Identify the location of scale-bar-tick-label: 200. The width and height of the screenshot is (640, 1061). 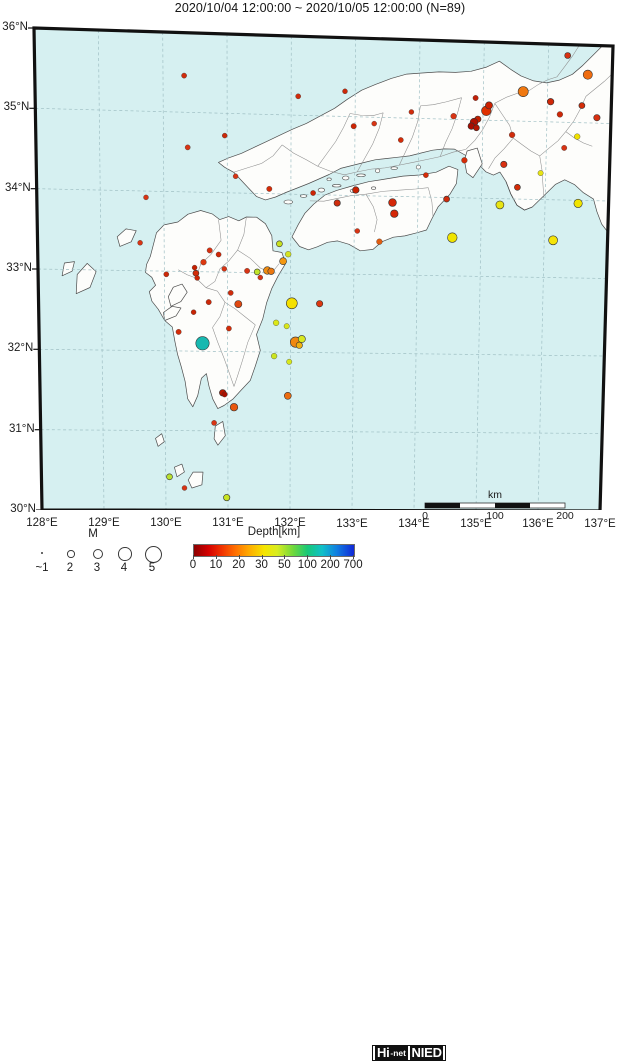
(565, 516).